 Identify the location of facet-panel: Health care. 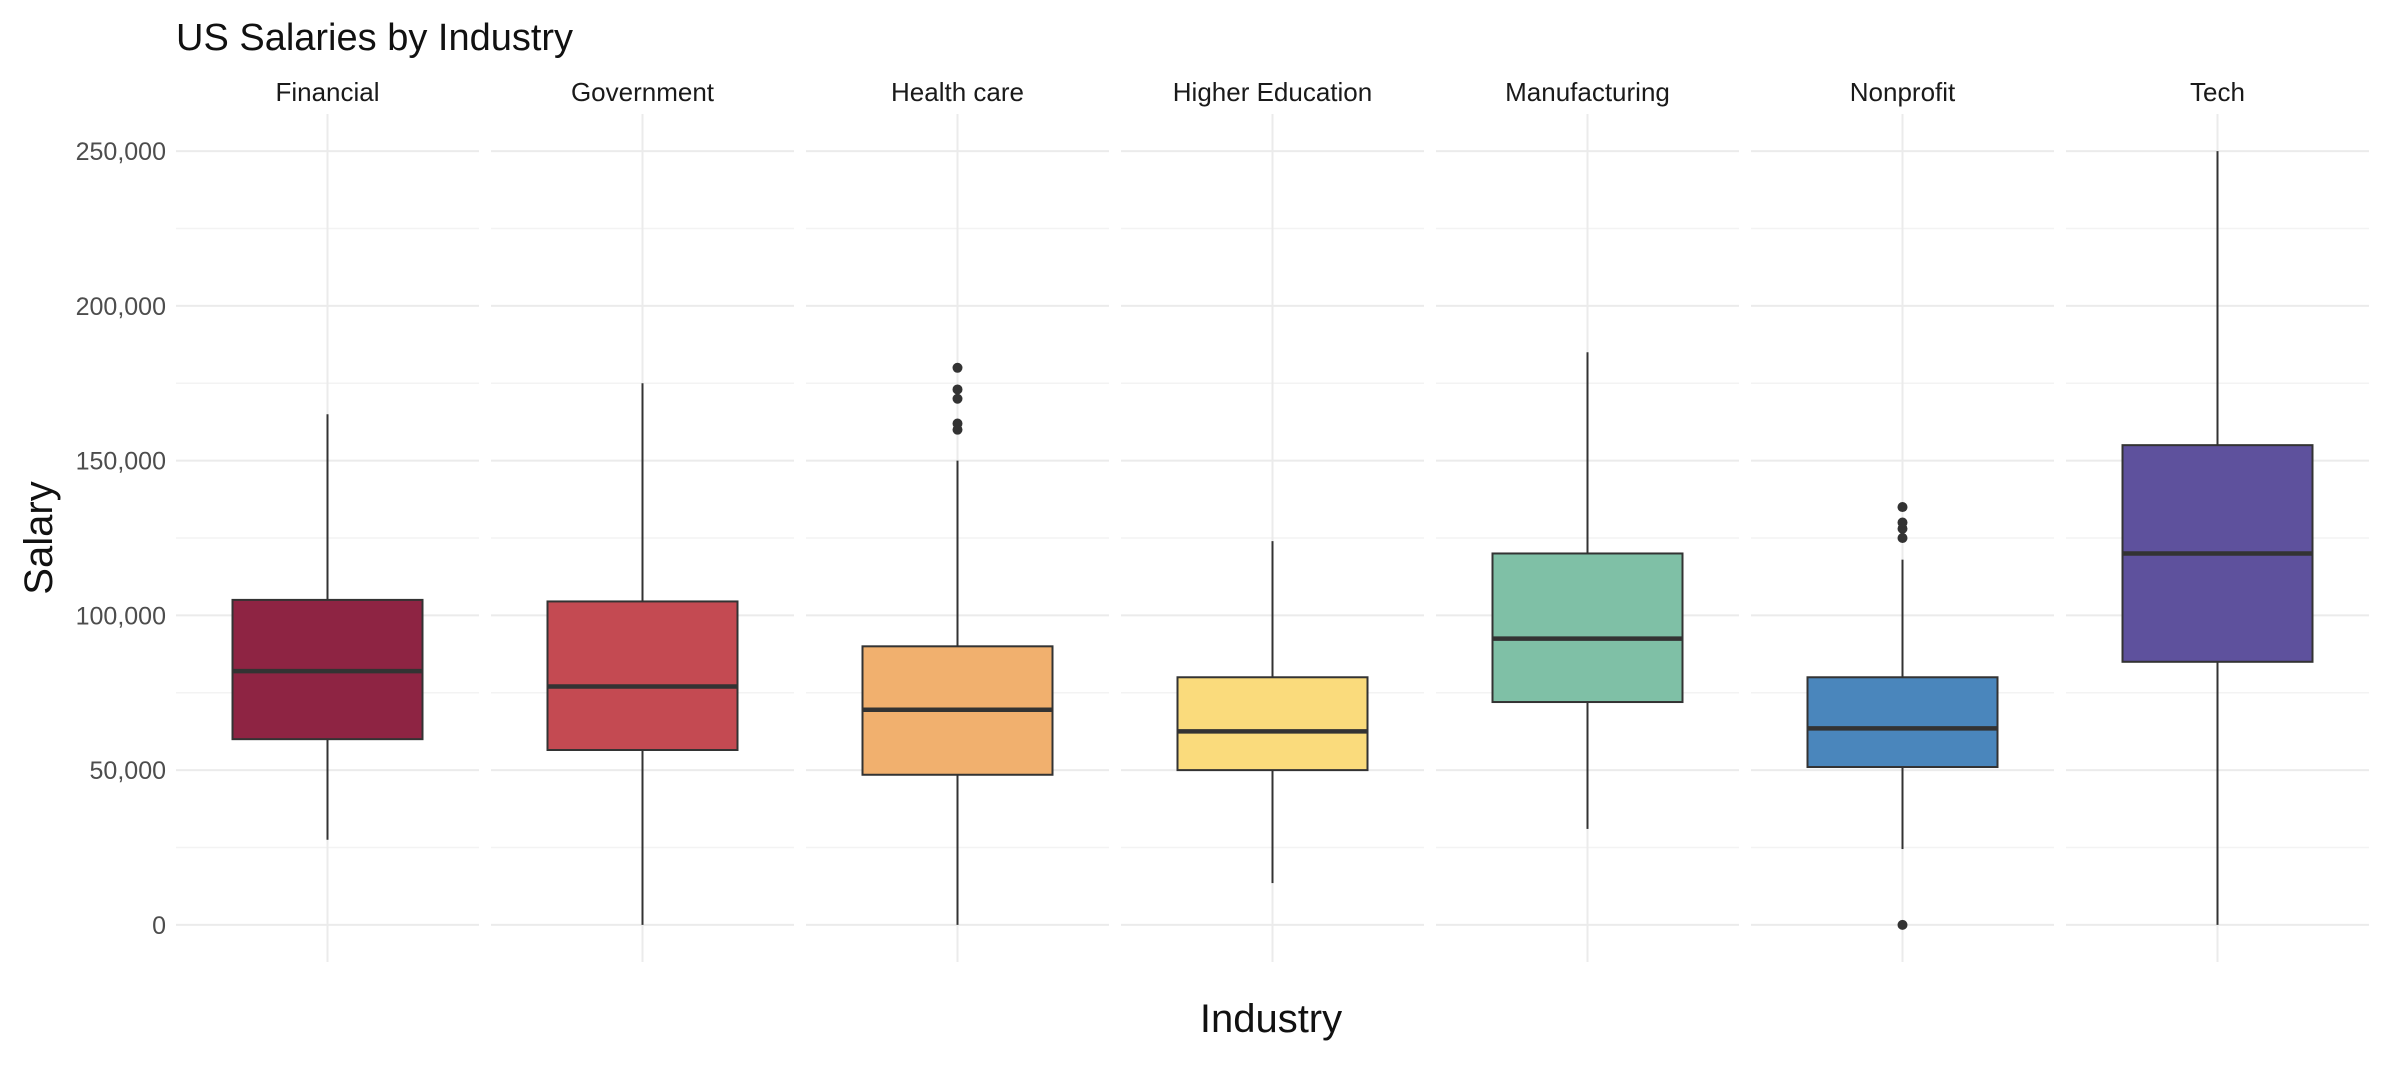
(957, 519).